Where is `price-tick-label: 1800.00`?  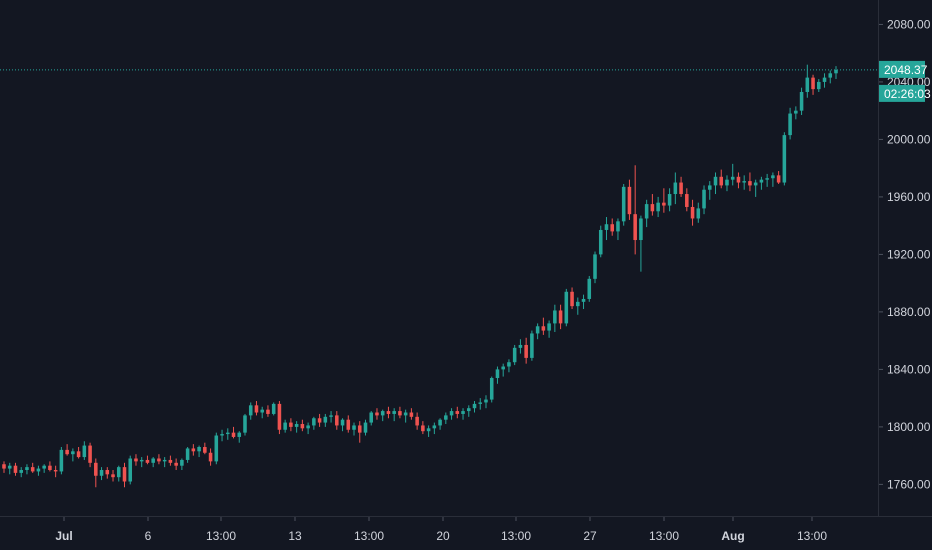
price-tick-label: 1800.00 is located at coordinates (909, 427).